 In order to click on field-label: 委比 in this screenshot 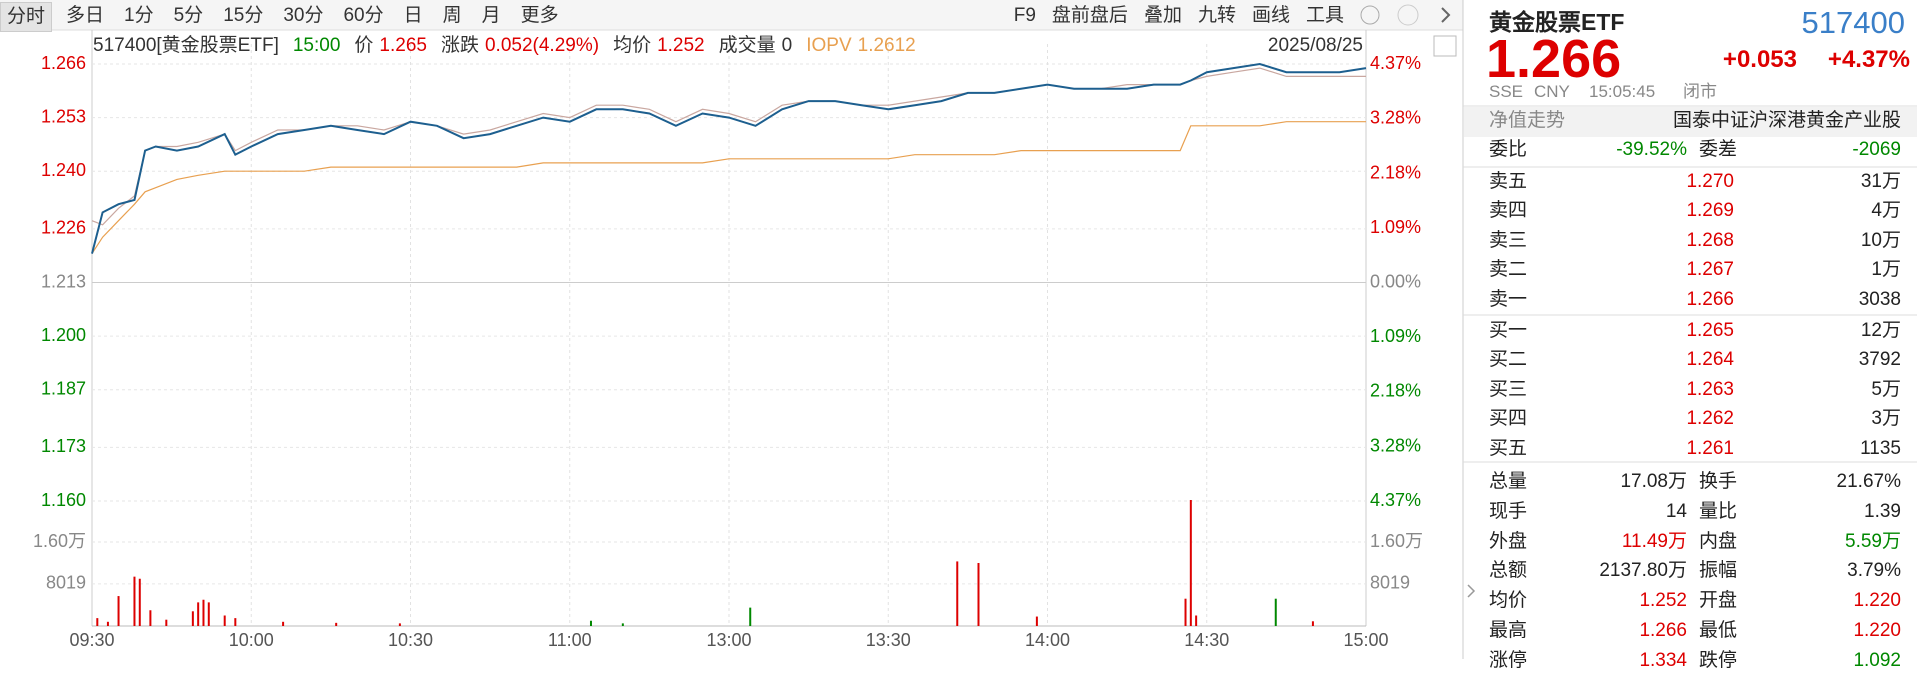, I will do `click(1508, 149)`.